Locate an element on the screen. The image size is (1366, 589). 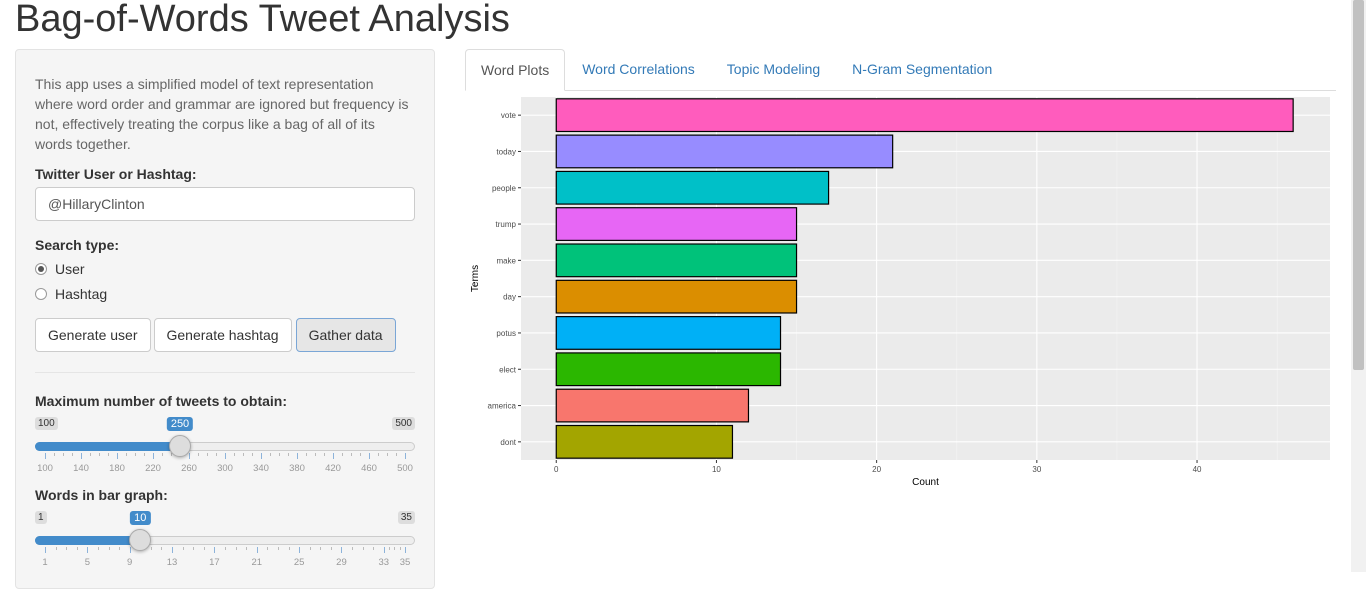
slider-tick-label: 9 is located at coordinates (130, 562).